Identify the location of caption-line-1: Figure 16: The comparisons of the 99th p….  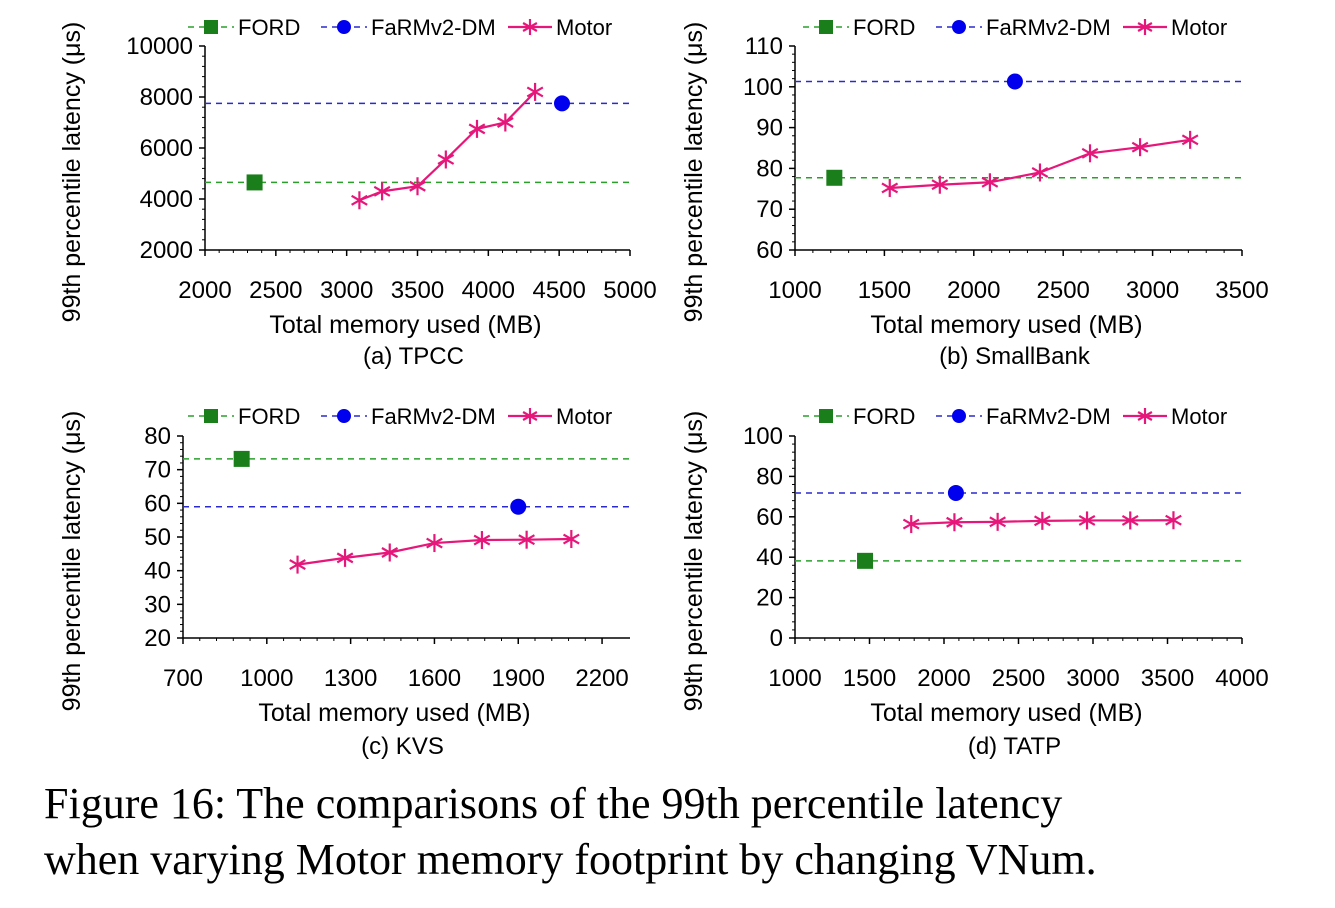
(553, 803).